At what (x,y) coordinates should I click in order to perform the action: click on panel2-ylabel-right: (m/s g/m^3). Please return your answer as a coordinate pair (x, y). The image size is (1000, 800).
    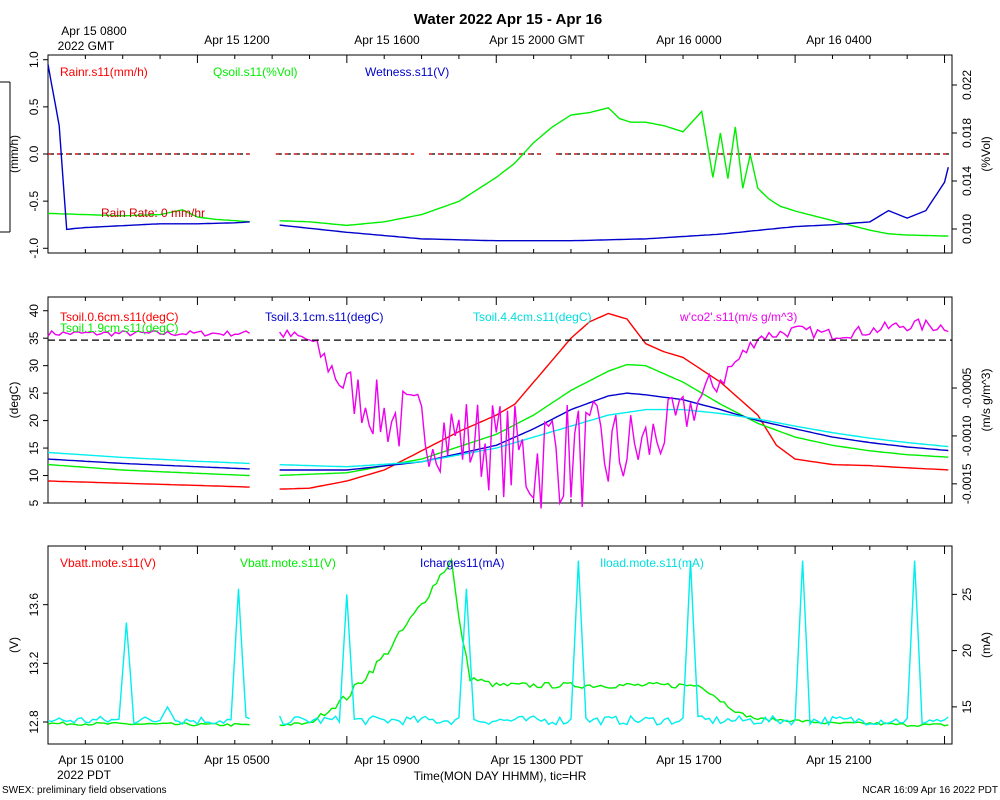
    Looking at the image, I should click on (986, 400).